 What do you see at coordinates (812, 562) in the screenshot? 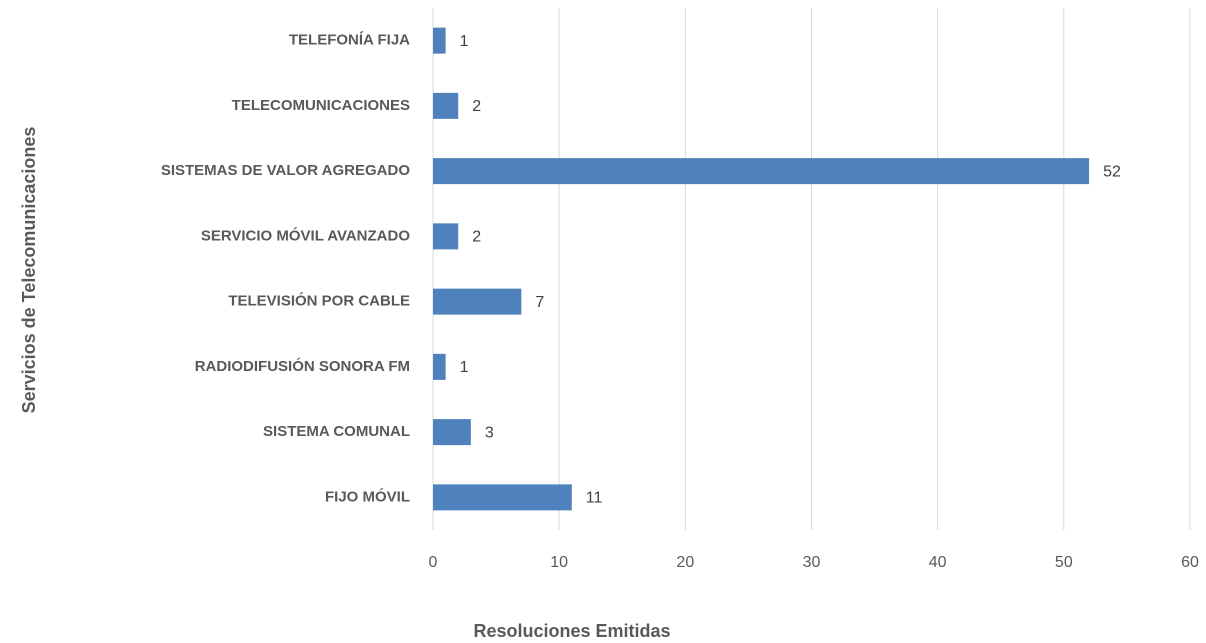
I see `x-tick-label: 30` at bounding box center [812, 562].